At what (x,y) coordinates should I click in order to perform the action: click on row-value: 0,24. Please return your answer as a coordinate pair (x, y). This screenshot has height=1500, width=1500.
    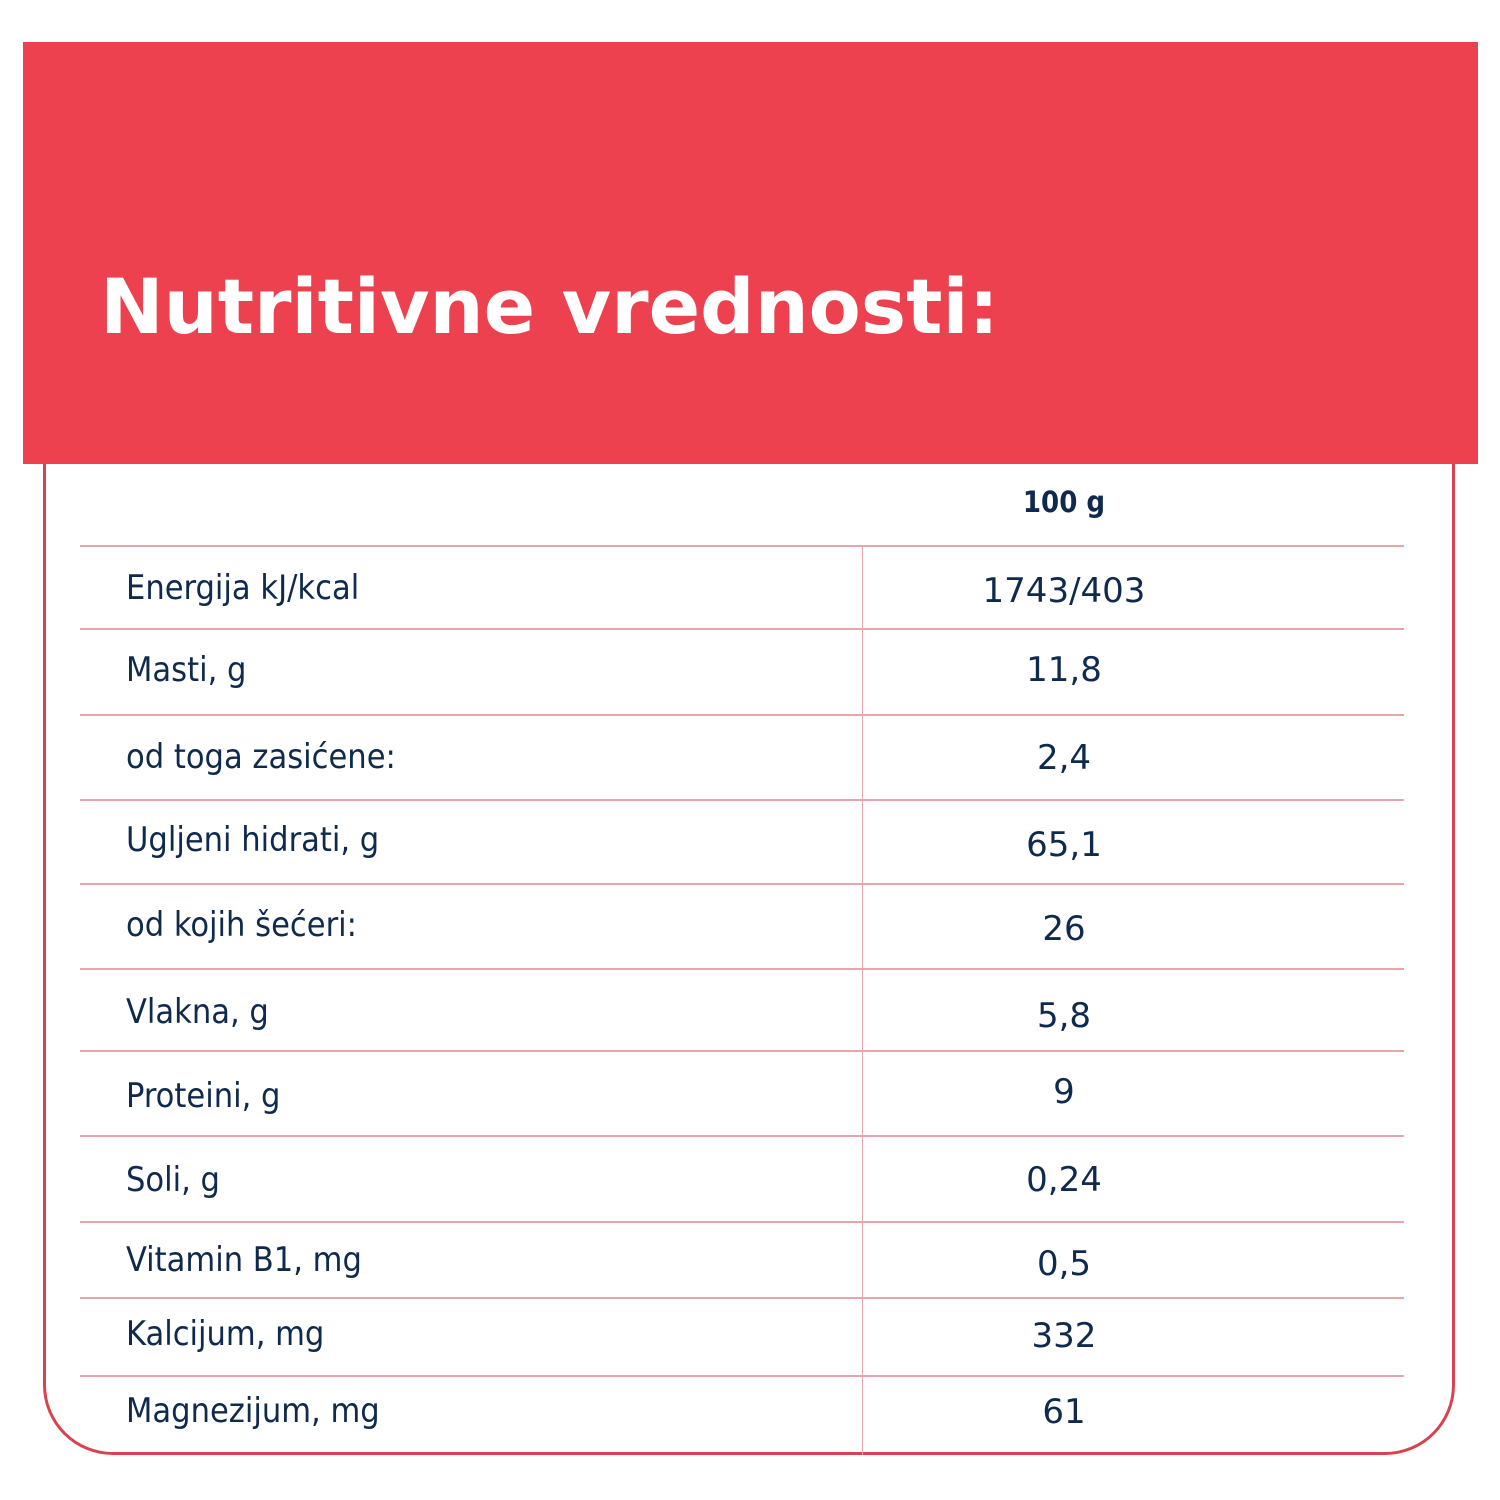
    Looking at the image, I should click on (1064, 1180).